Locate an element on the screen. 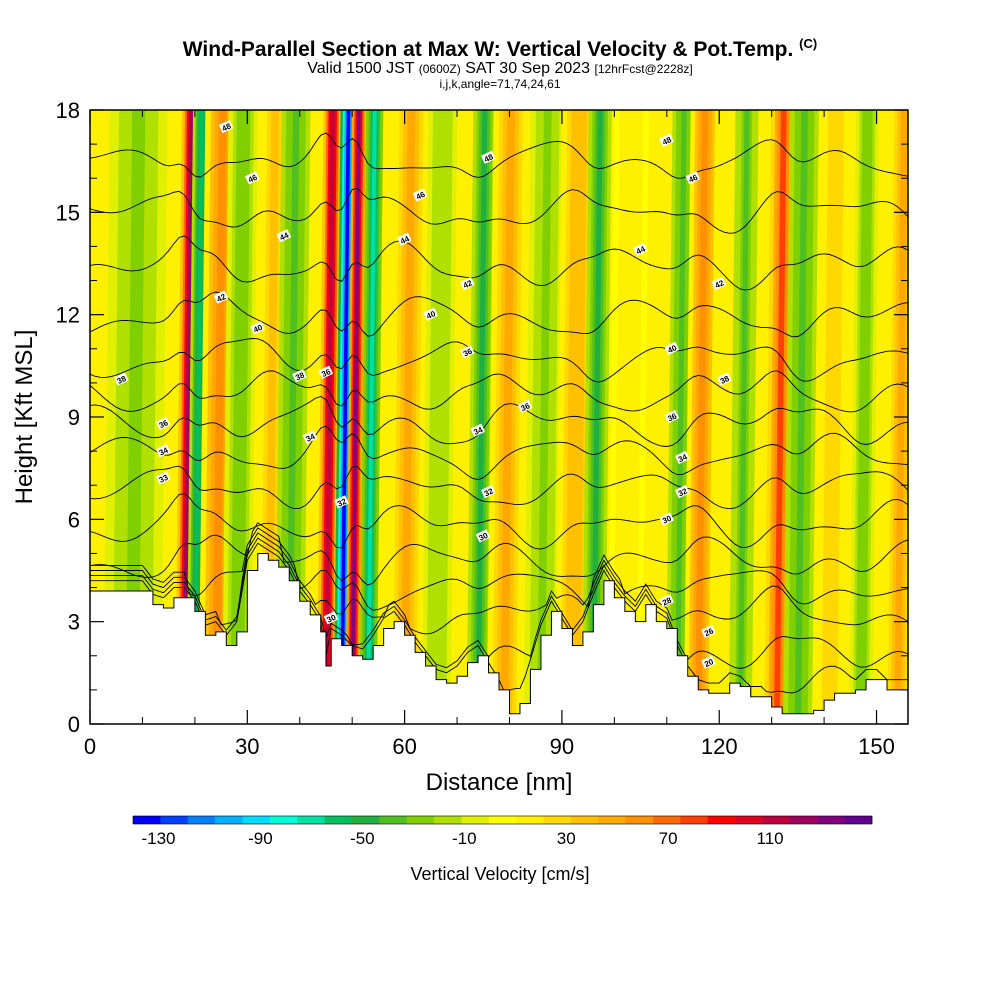  colorbar-frame is located at coordinates (502, 820).